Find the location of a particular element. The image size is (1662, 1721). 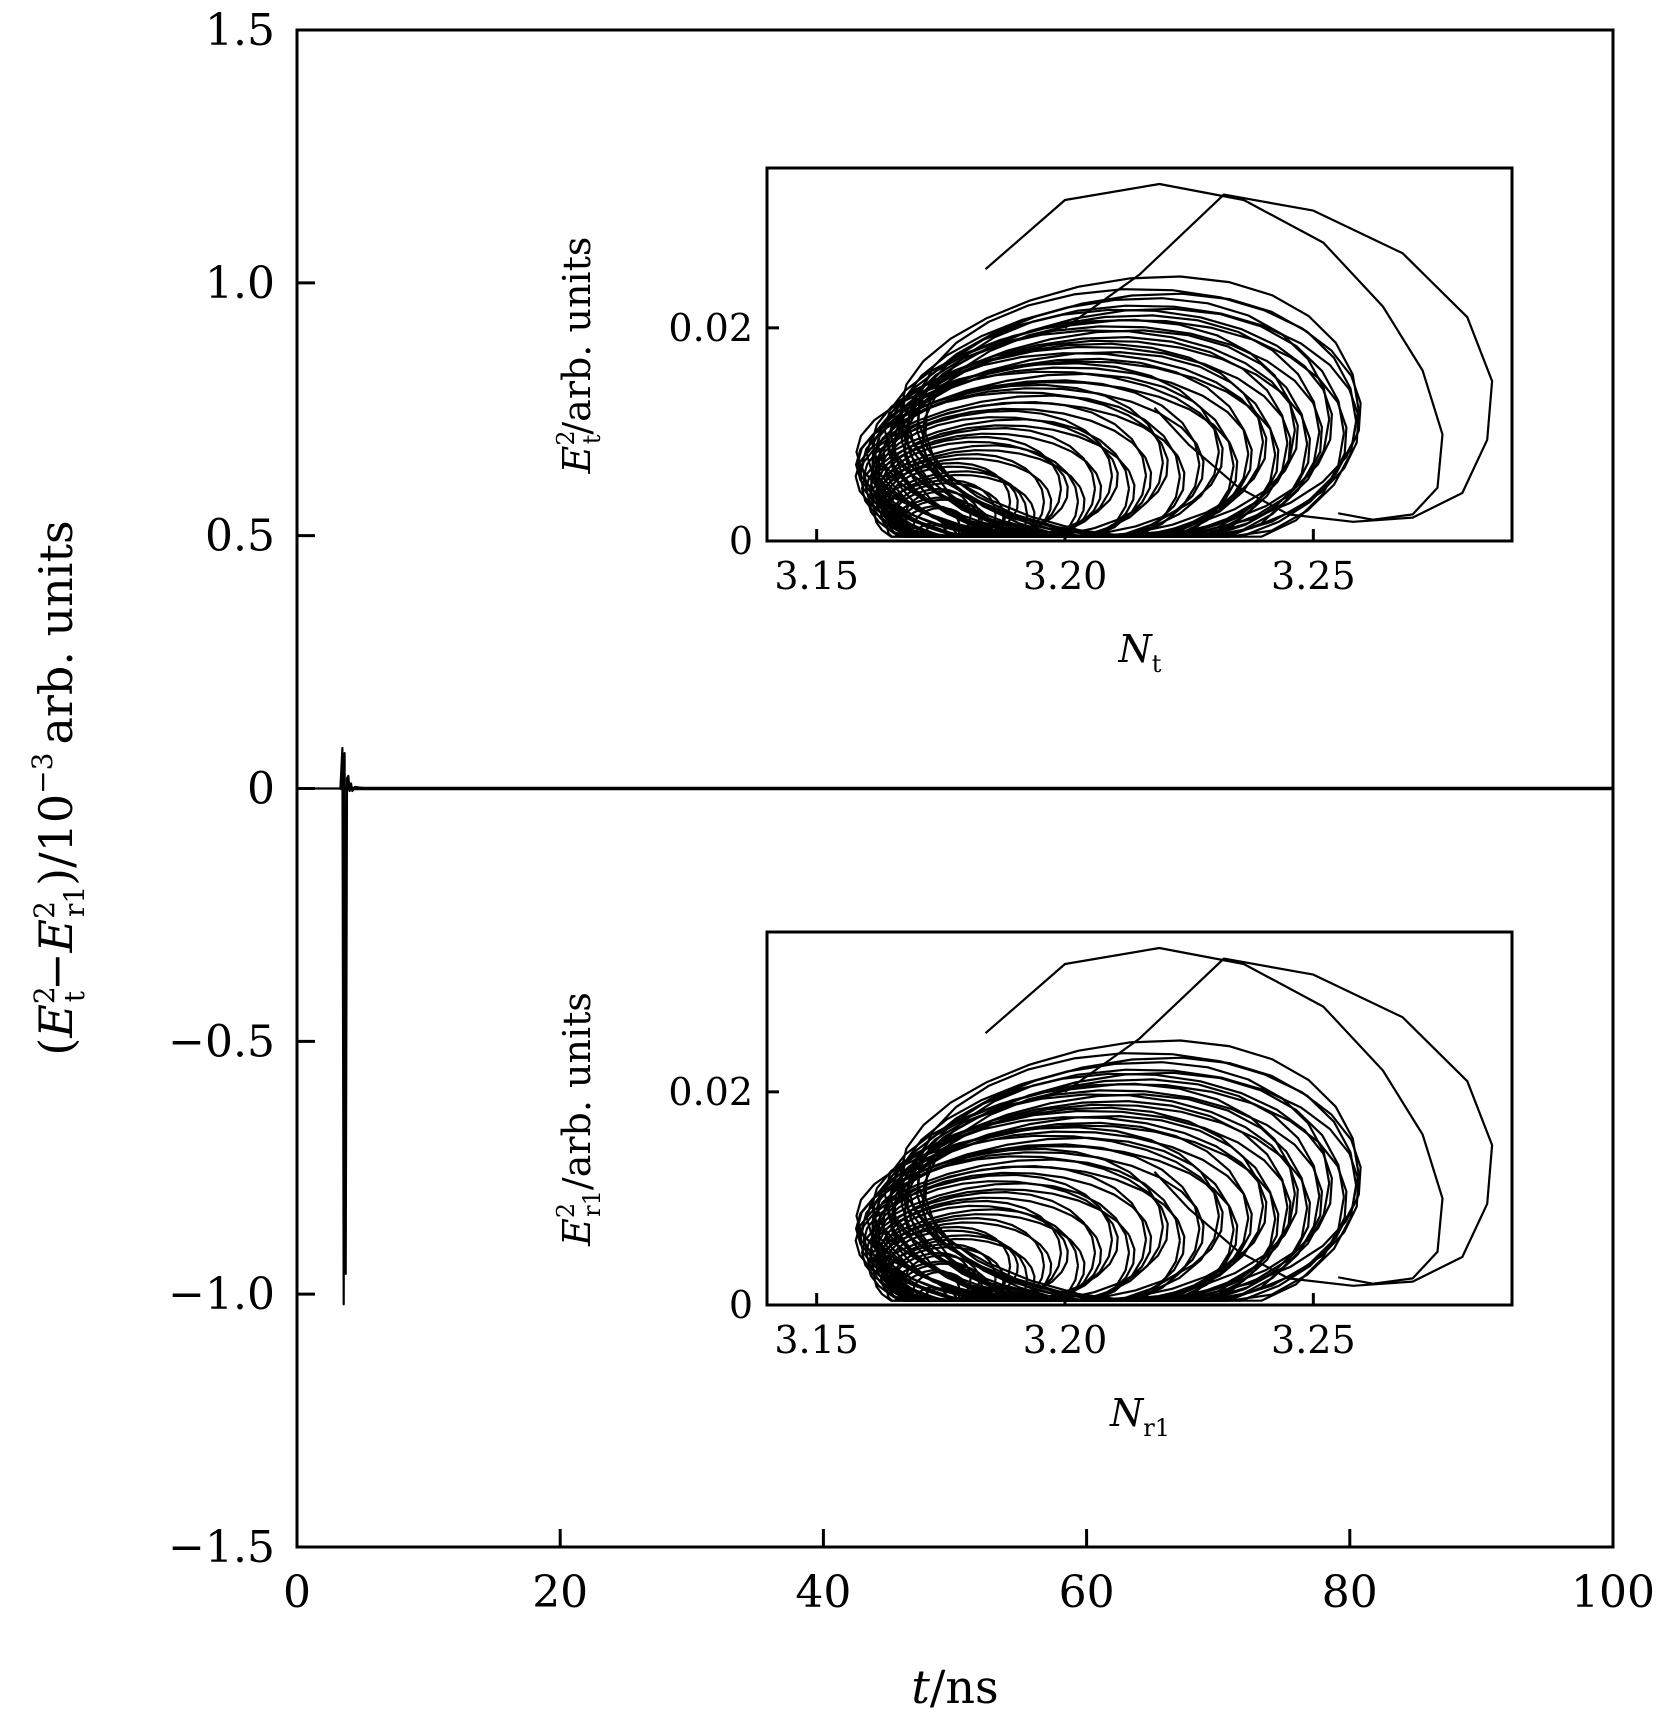

main-x-tick-label: 100 is located at coordinates (1613, 1592).